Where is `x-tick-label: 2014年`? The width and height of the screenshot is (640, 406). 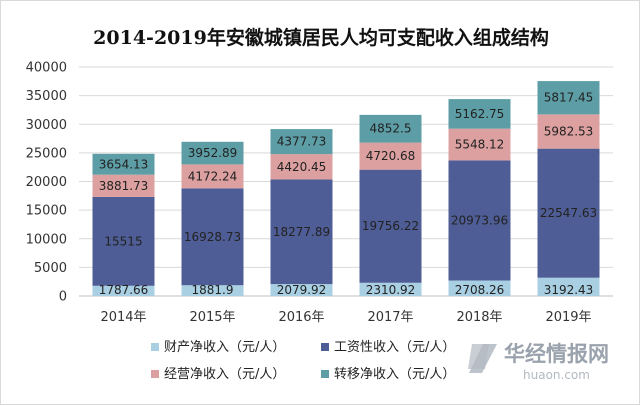 x-tick-label: 2014年 is located at coordinates (123, 317).